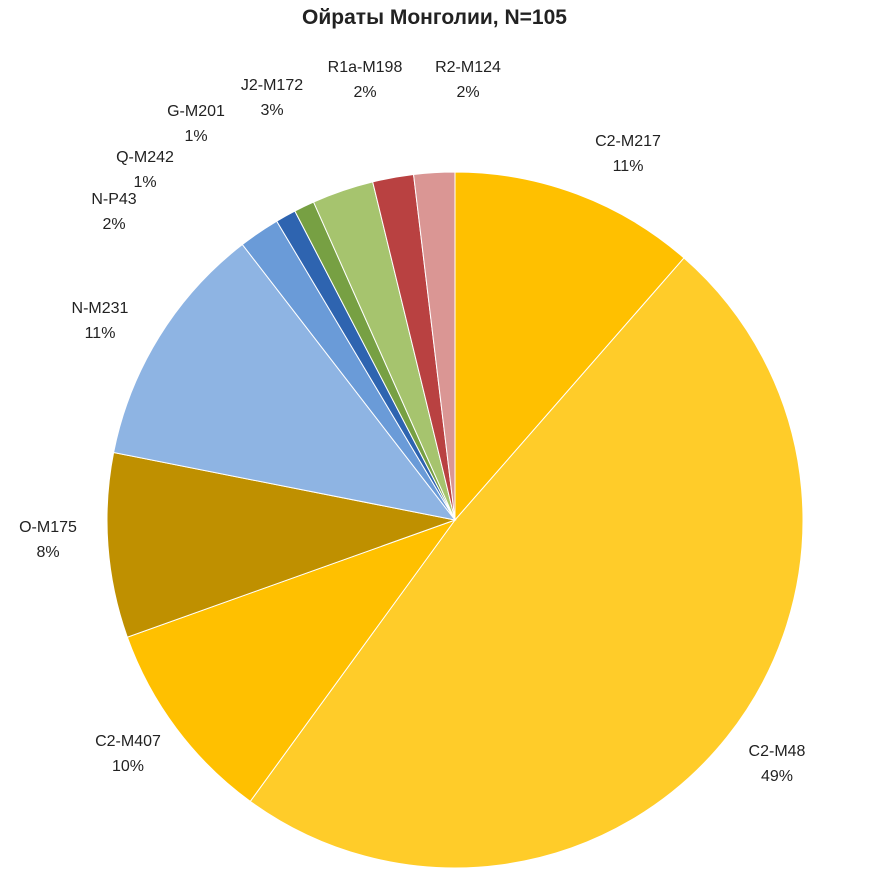 This screenshot has height=892, width=869. Describe the element at coordinates (777, 751) in the screenshot. I see `slice-name: C2-M48` at that location.